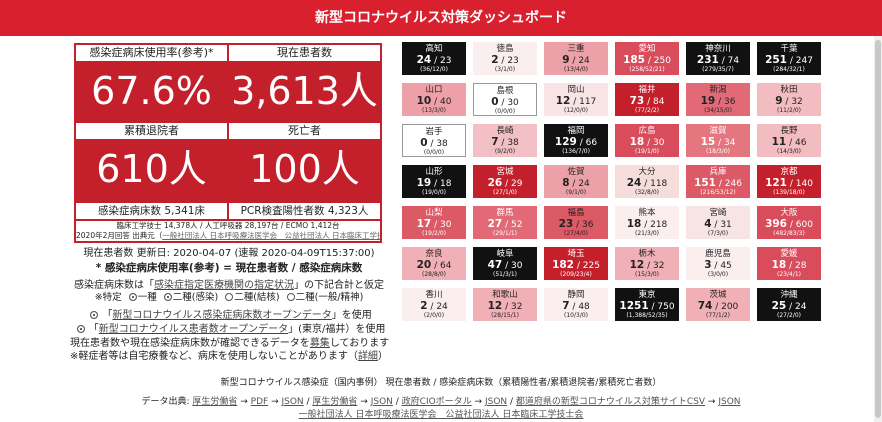 Image resolution: width=882 pixels, height=422 pixels. I want to click on current-patients: 251, so click(776, 60).